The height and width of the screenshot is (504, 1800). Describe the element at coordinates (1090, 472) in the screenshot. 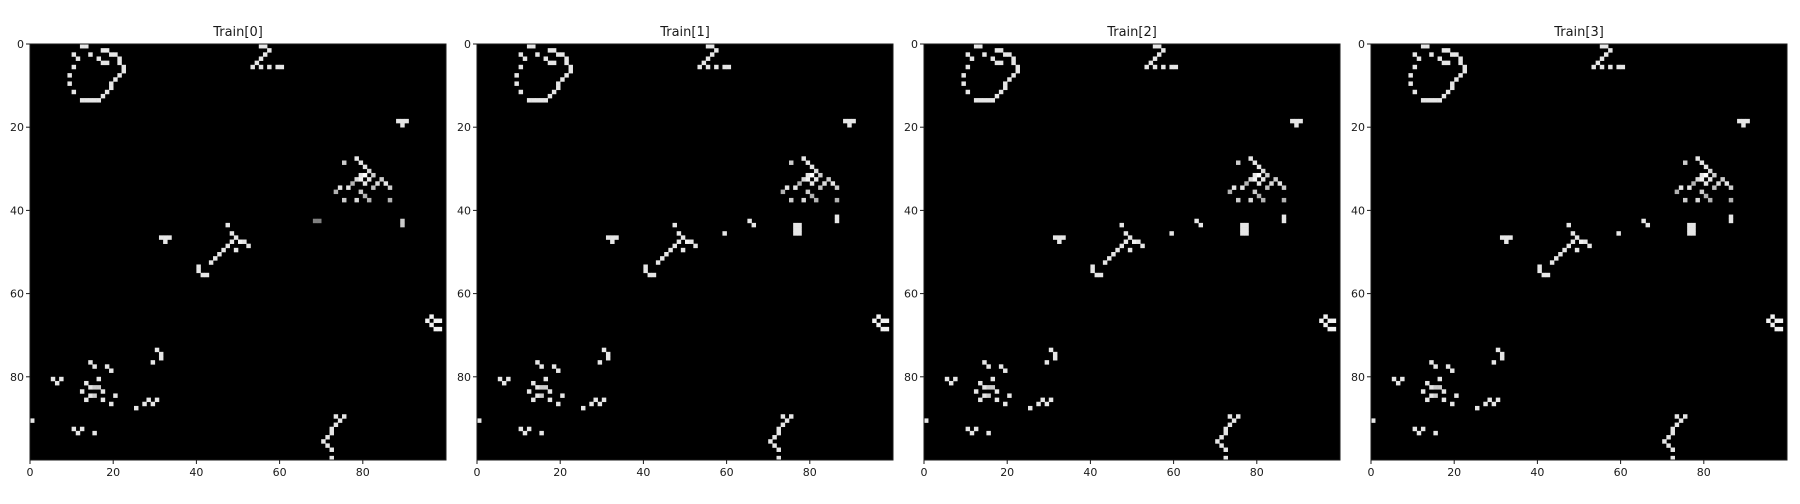

I see `x-tick-label: 40` at that location.